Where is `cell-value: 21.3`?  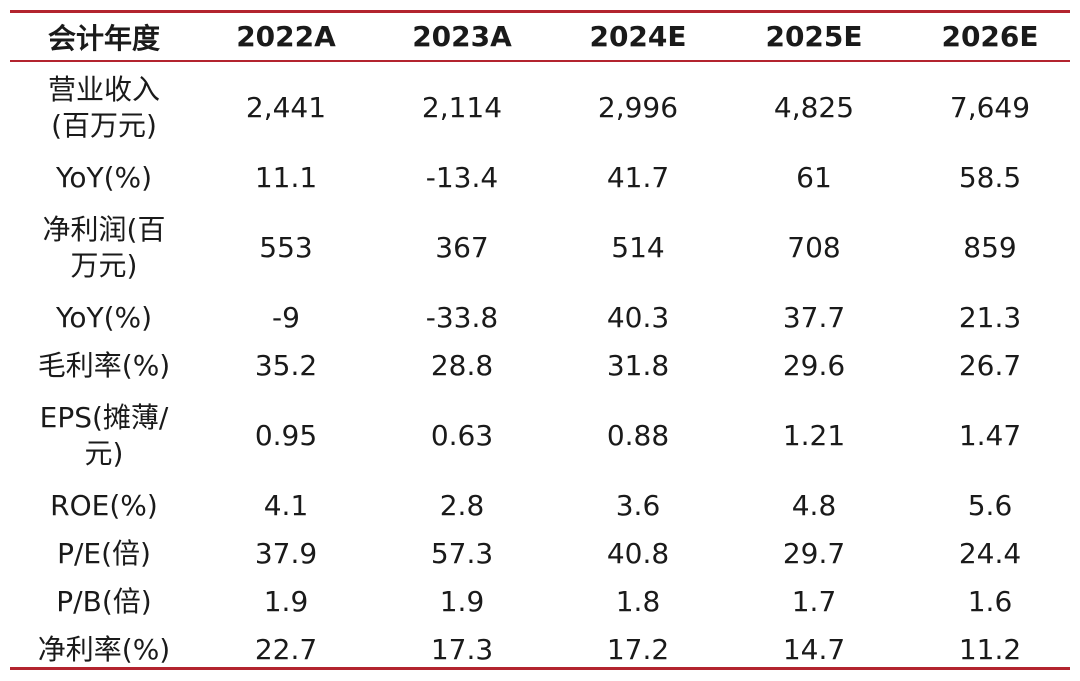
cell-value: 21.3 is located at coordinates (990, 317).